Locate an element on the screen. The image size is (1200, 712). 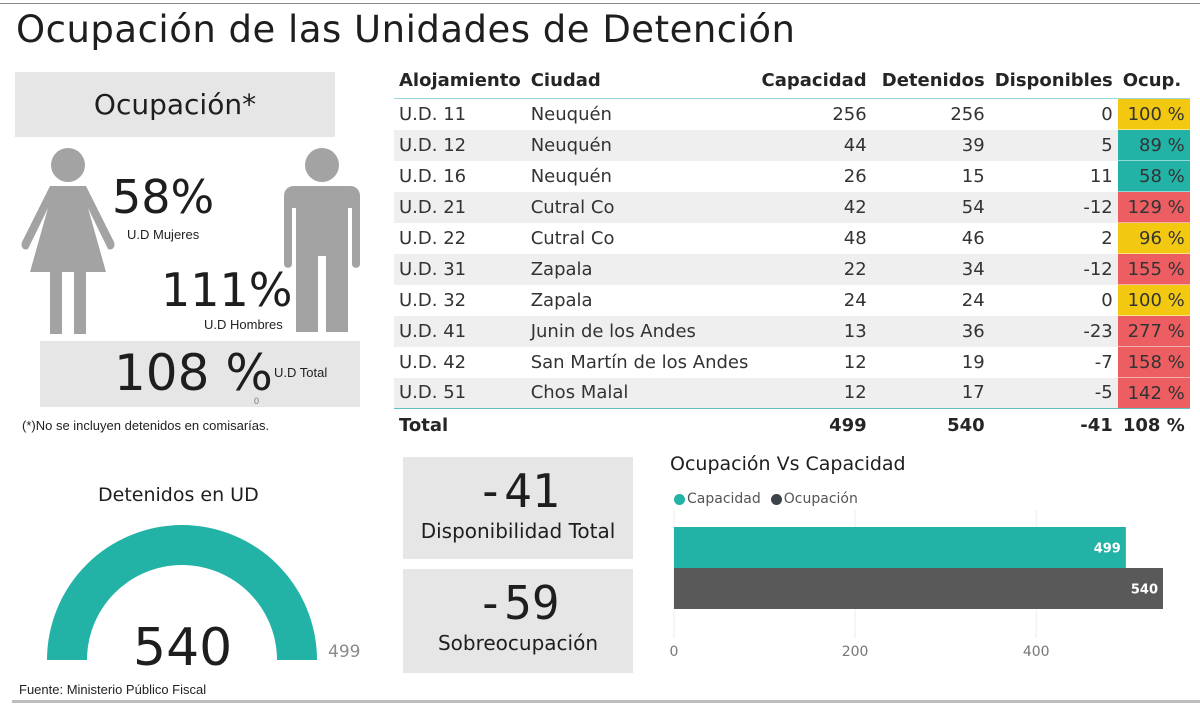
table-row: U.D. 12 Neuquén 44 39 5 89 % is located at coordinates (792, 145).